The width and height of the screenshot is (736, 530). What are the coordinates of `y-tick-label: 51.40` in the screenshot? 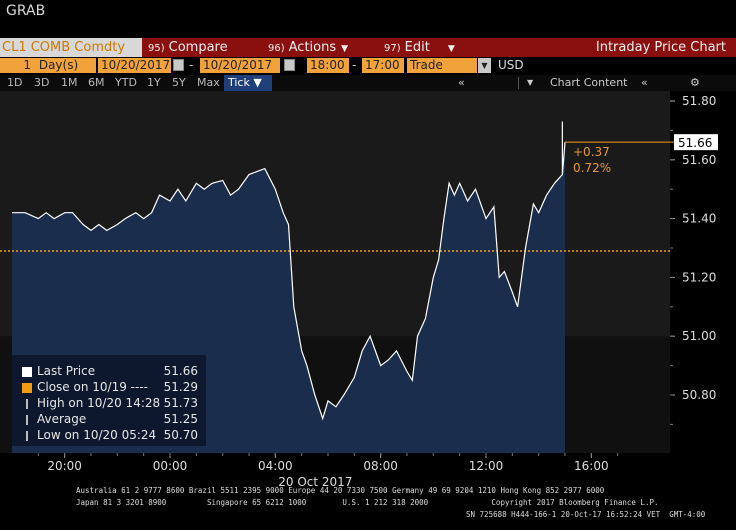 It's located at (699, 219).